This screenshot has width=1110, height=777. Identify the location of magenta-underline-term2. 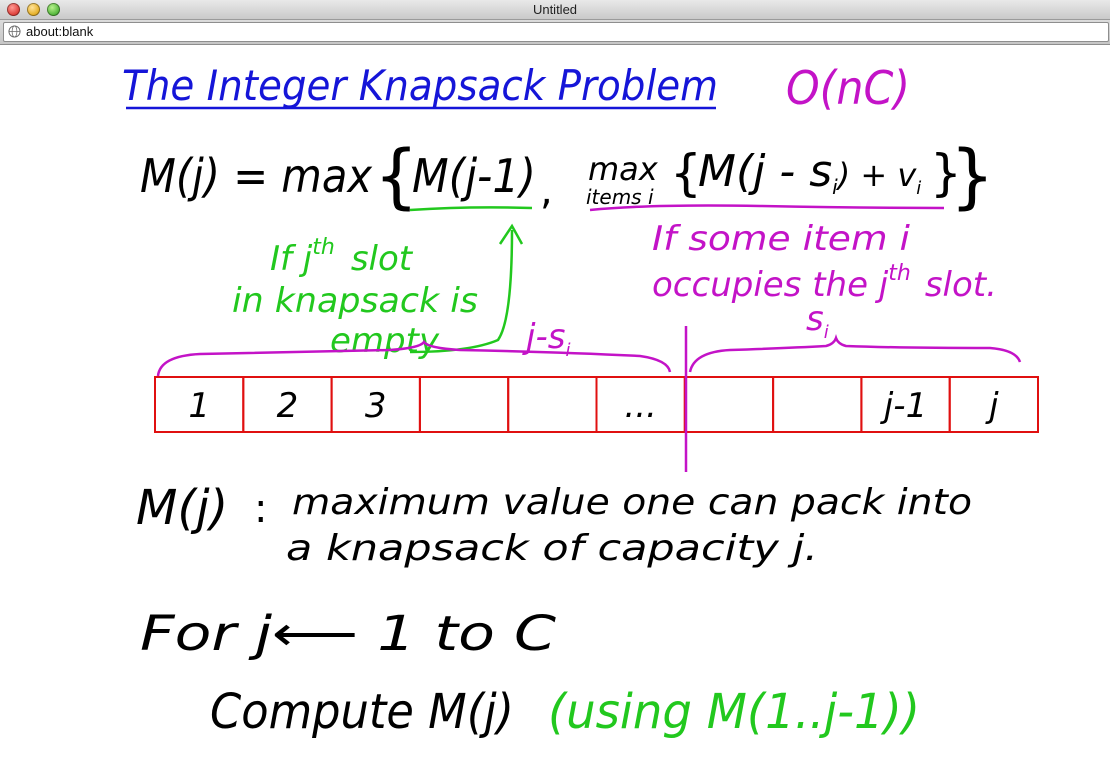
(767, 208).